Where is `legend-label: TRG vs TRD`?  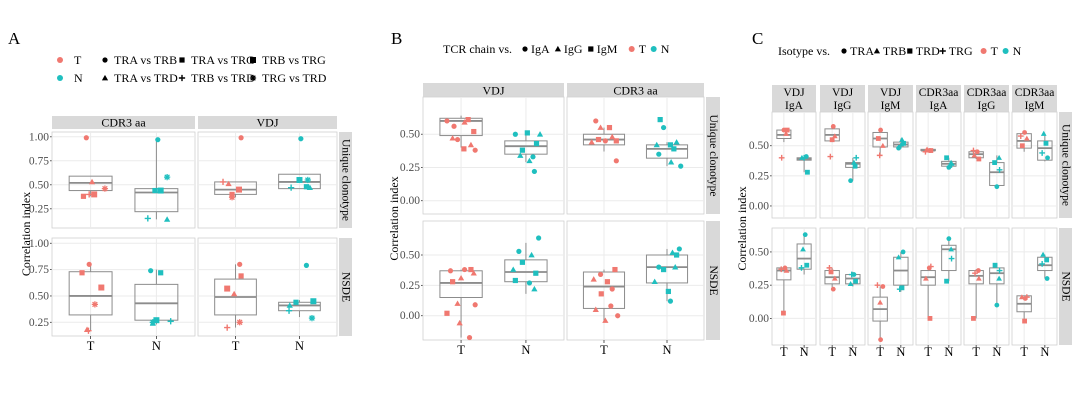 legend-label: TRG vs TRD is located at coordinates (294, 78).